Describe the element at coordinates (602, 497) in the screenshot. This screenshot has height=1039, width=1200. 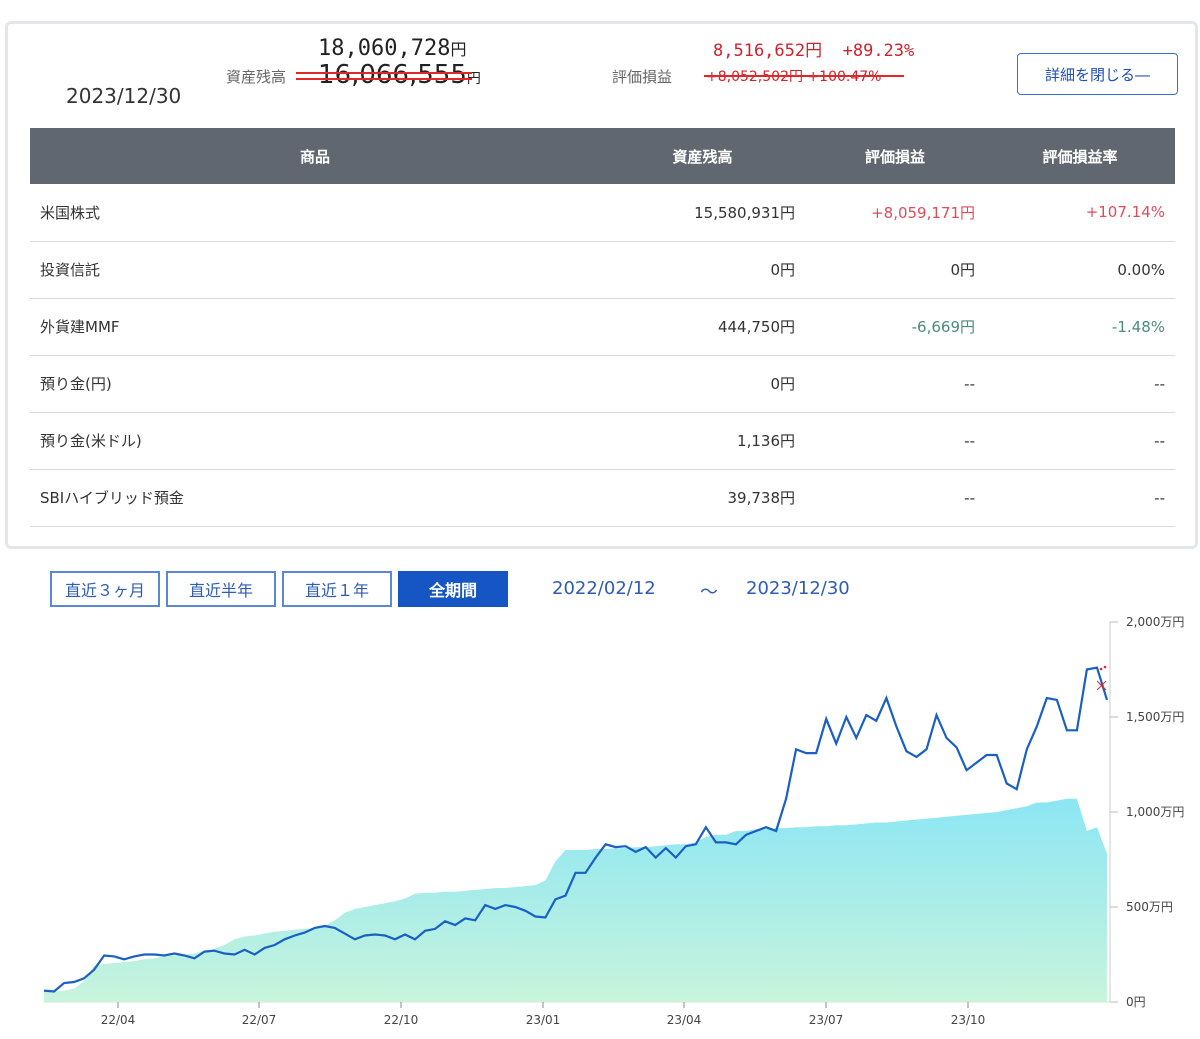
I see `table-row: SBIハイブリッド預金 39,738円 -- --` at that location.